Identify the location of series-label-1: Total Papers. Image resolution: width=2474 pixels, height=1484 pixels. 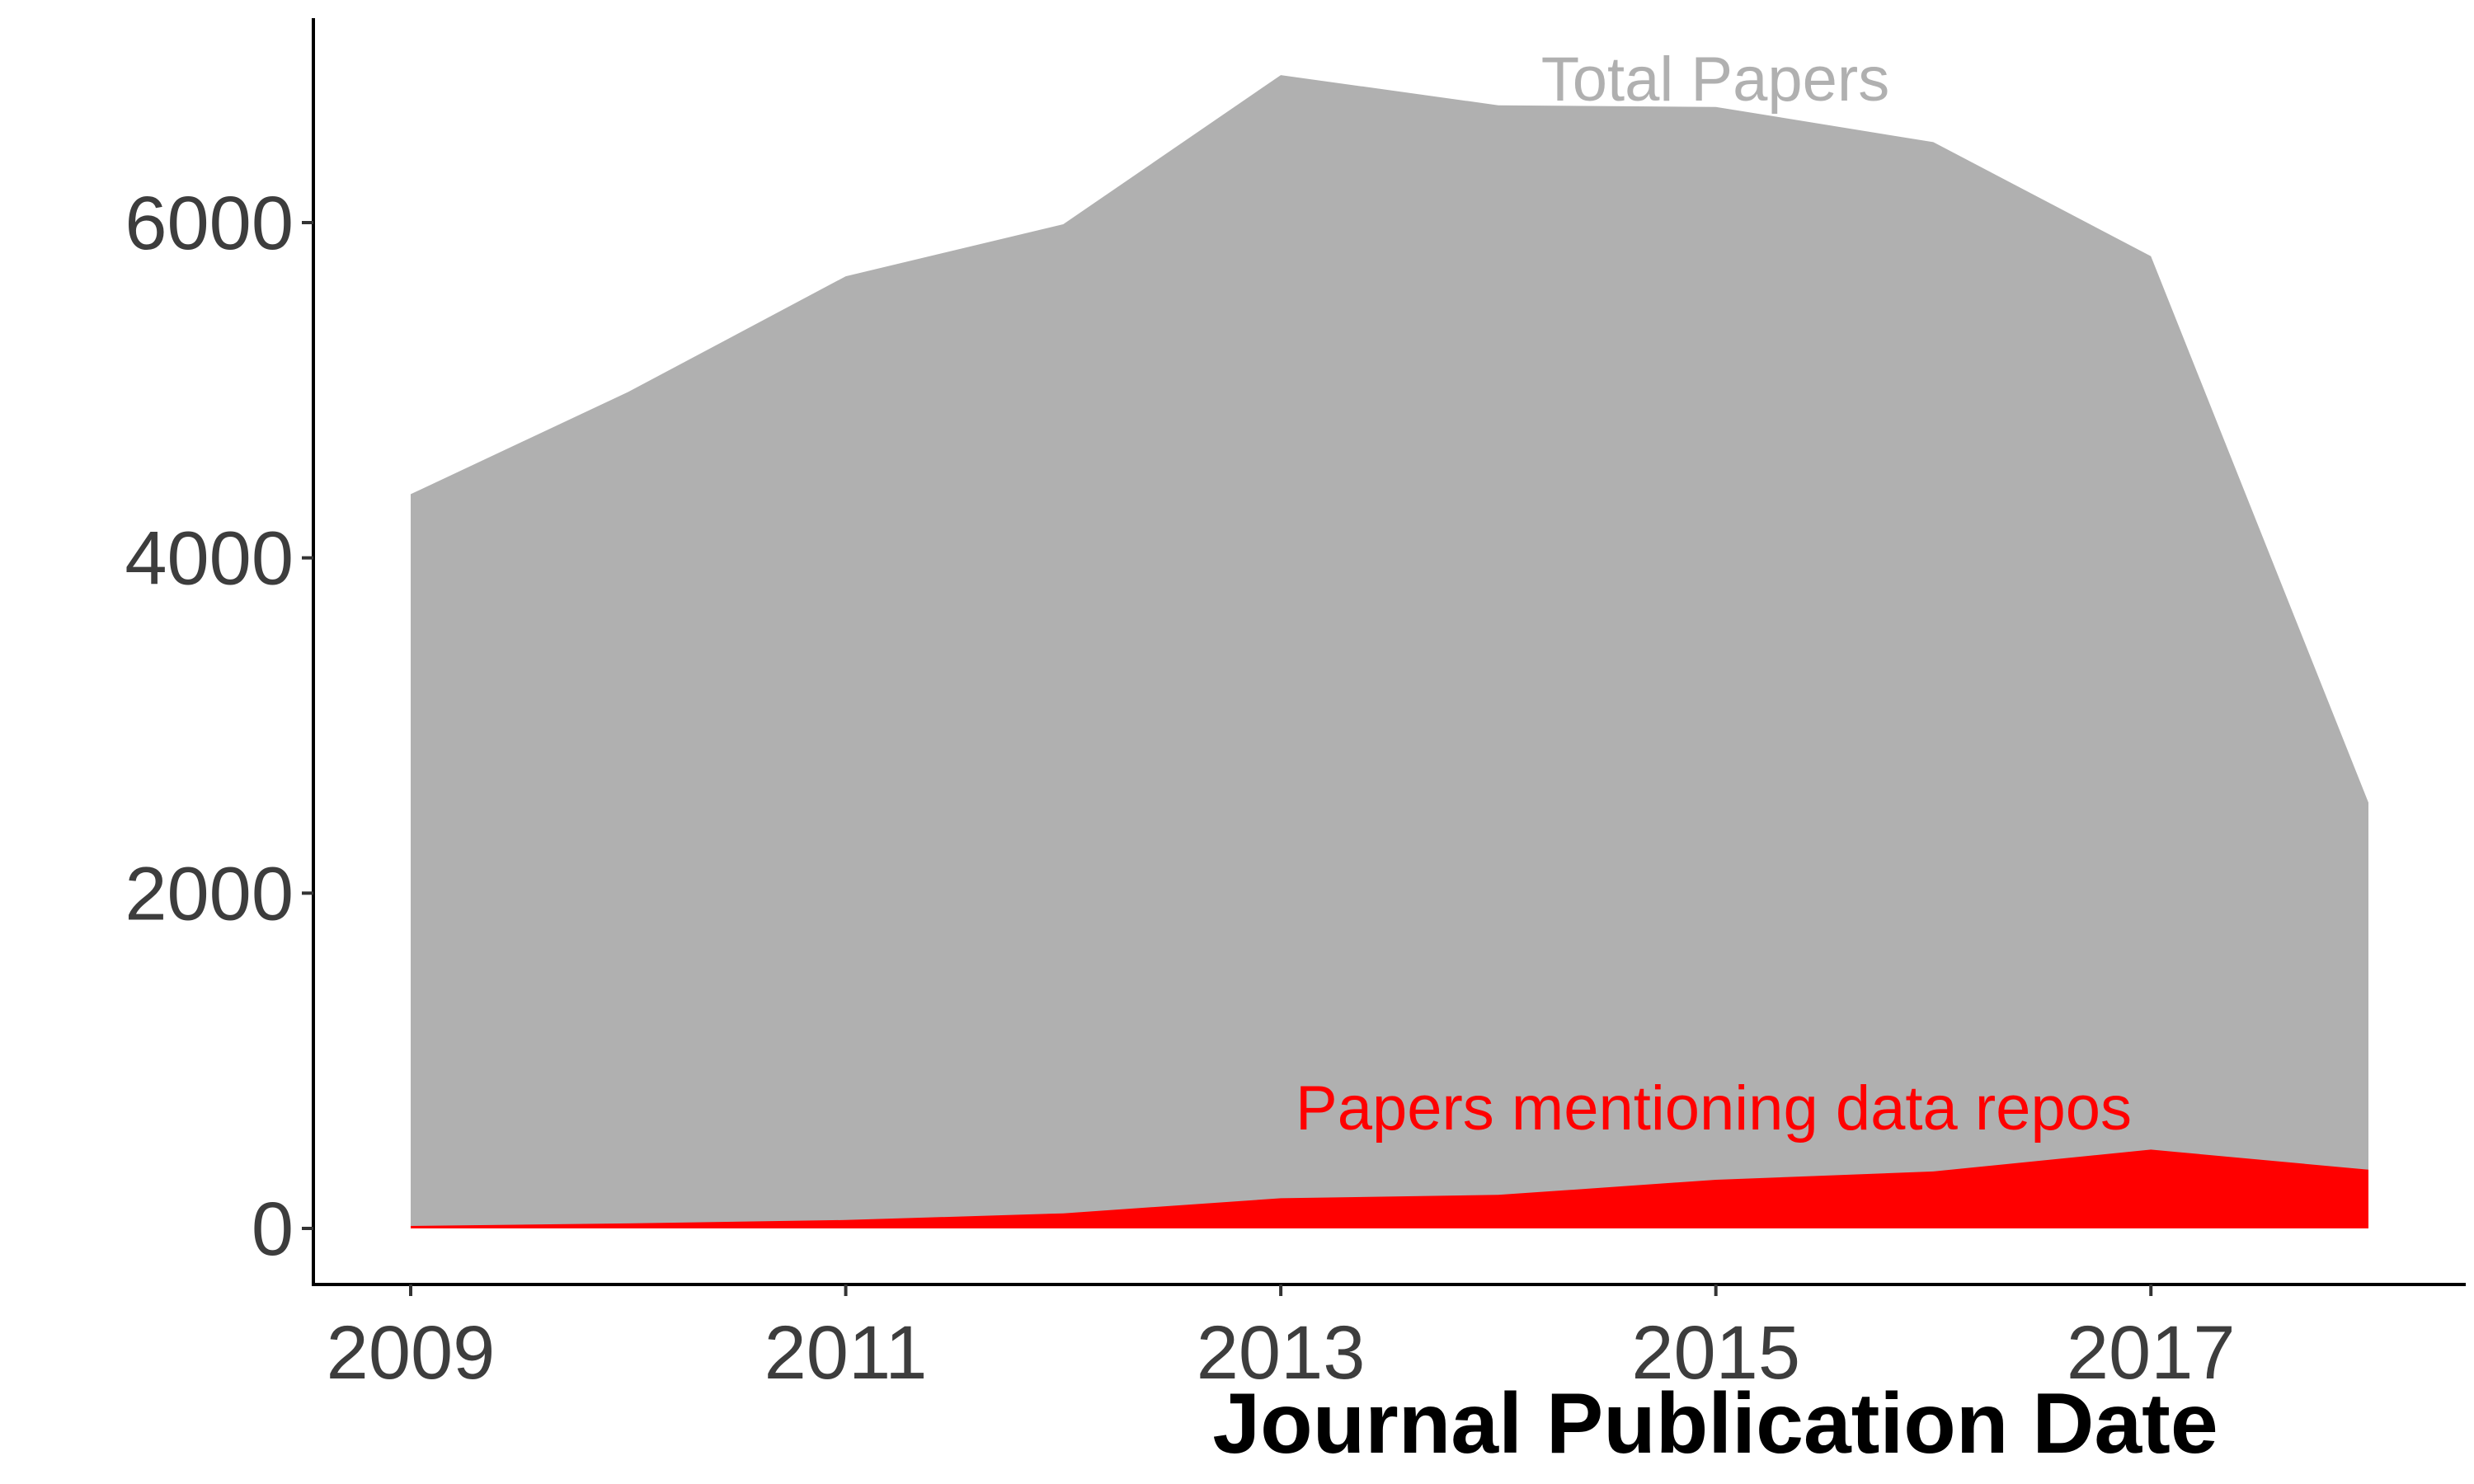
(1715, 80).